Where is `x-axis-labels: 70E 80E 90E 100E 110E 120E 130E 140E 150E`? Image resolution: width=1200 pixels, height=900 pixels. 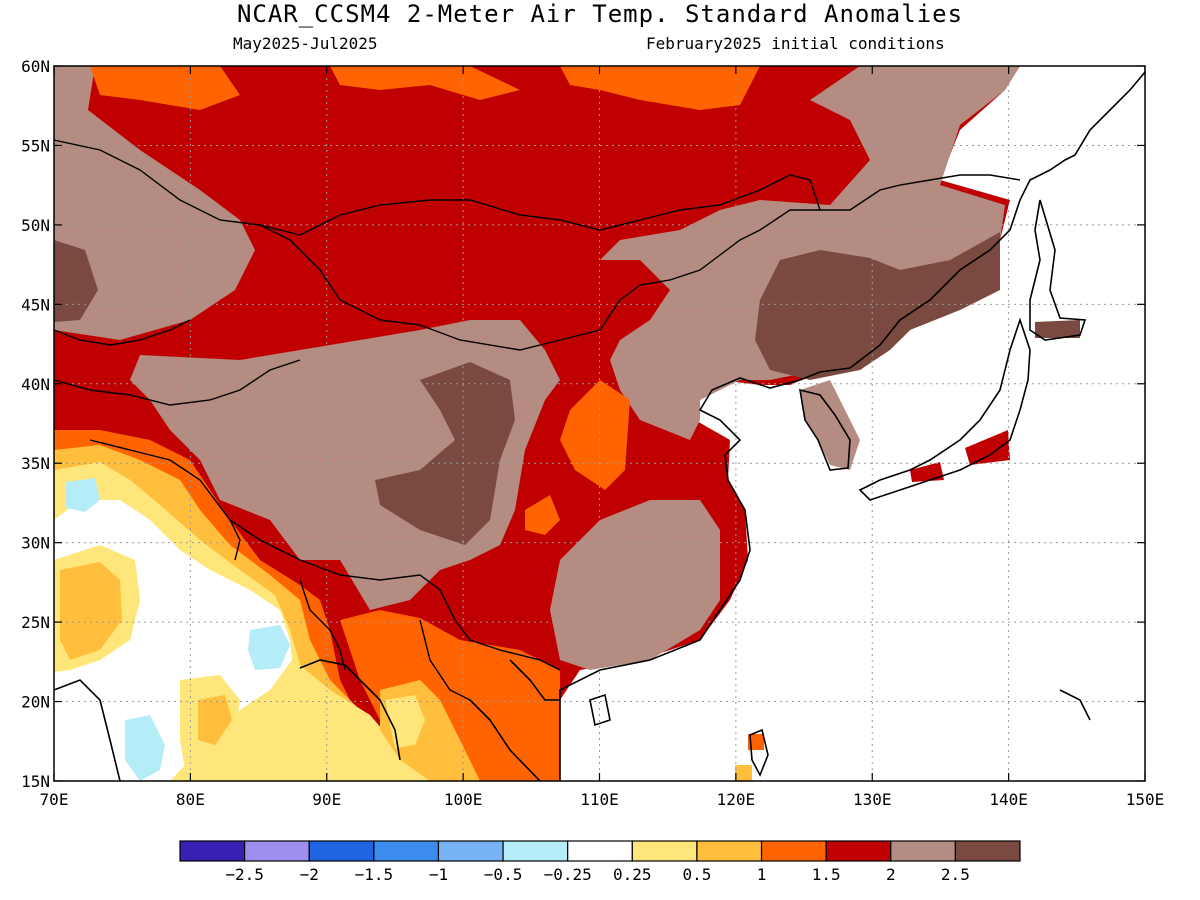
x-axis-labels: 70E 80E 90E 100E 110E 120E 130E 140E 150E is located at coordinates (602, 799).